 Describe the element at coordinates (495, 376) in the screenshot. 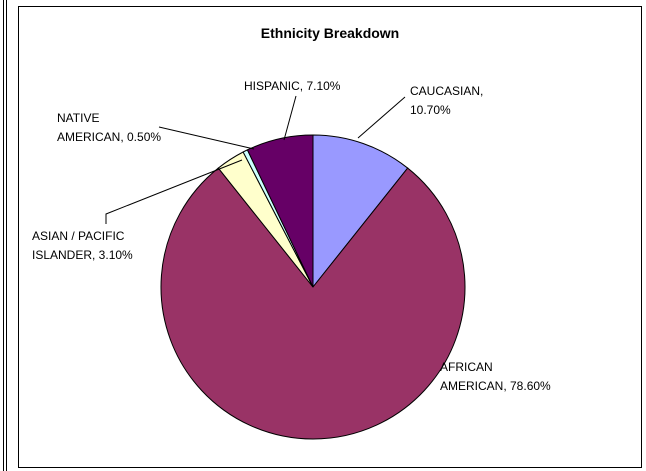

I see `data-label-african-american: AFRICAN AMERICAN, 78.60%` at that location.